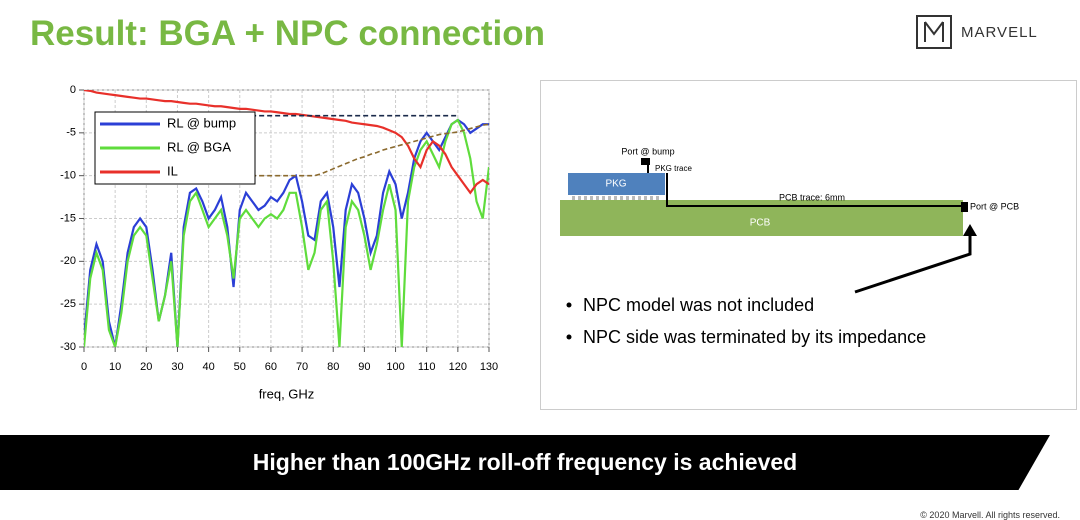 Image resolution: width=1080 pixels, height=520 pixels. I want to click on x-tick-label: 20, so click(146, 367).